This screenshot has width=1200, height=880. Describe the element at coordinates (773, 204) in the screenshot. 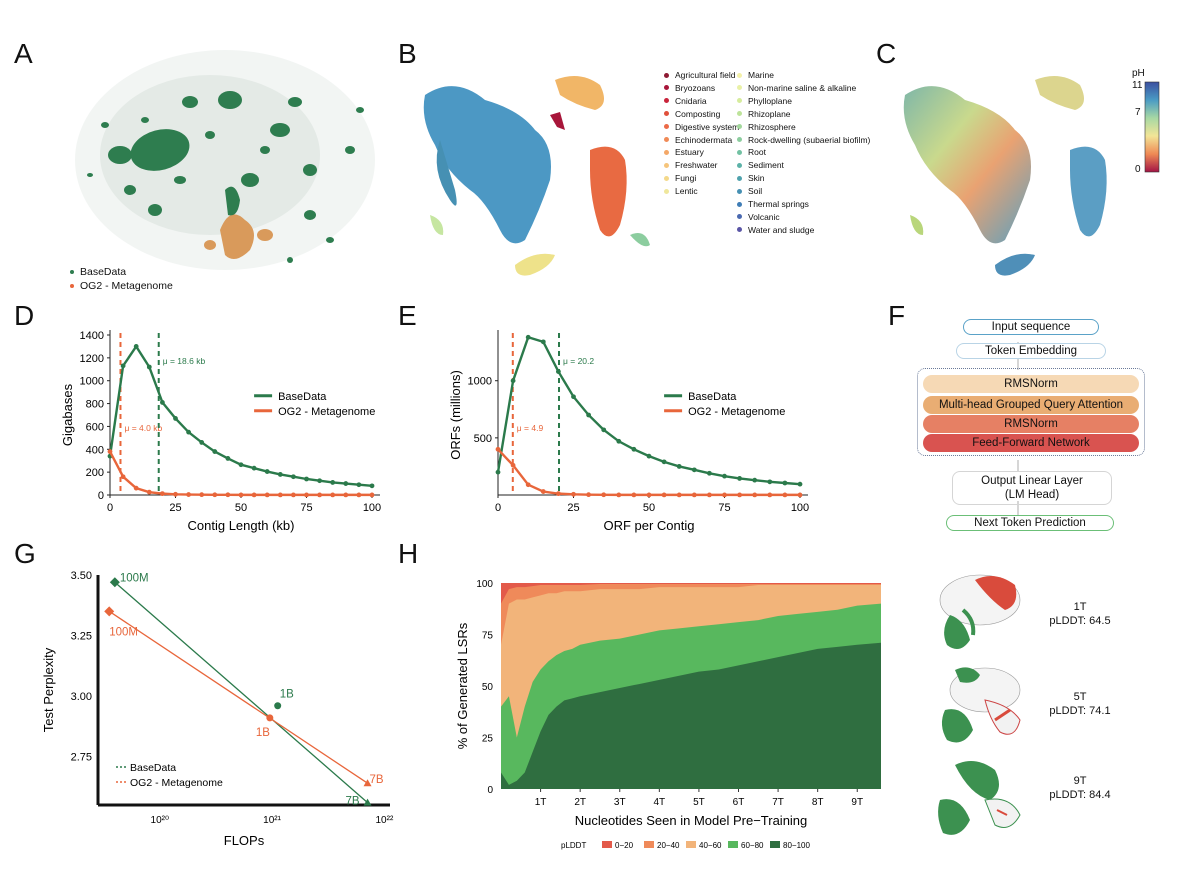

I see `biome-legend-item: Thermal springs` at that location.